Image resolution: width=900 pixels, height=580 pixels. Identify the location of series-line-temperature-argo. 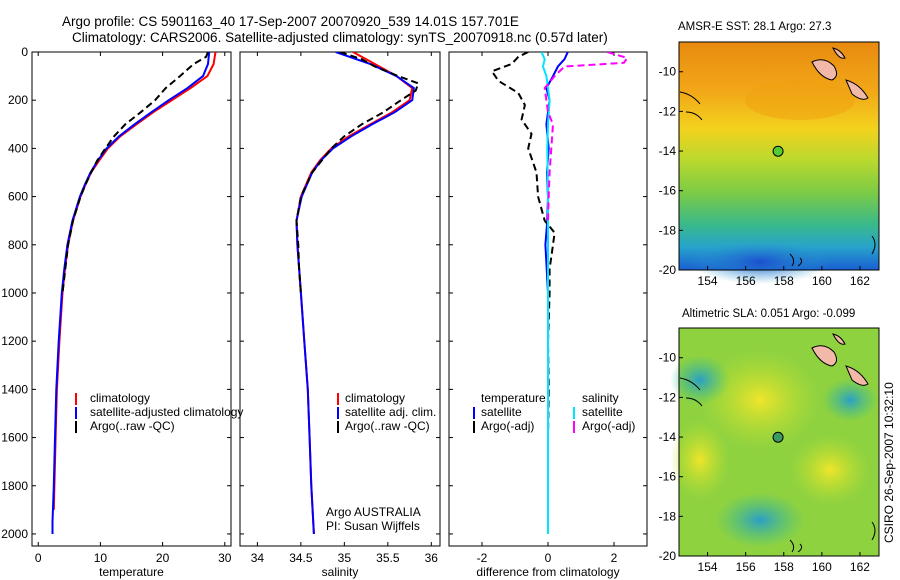
(523, 281).